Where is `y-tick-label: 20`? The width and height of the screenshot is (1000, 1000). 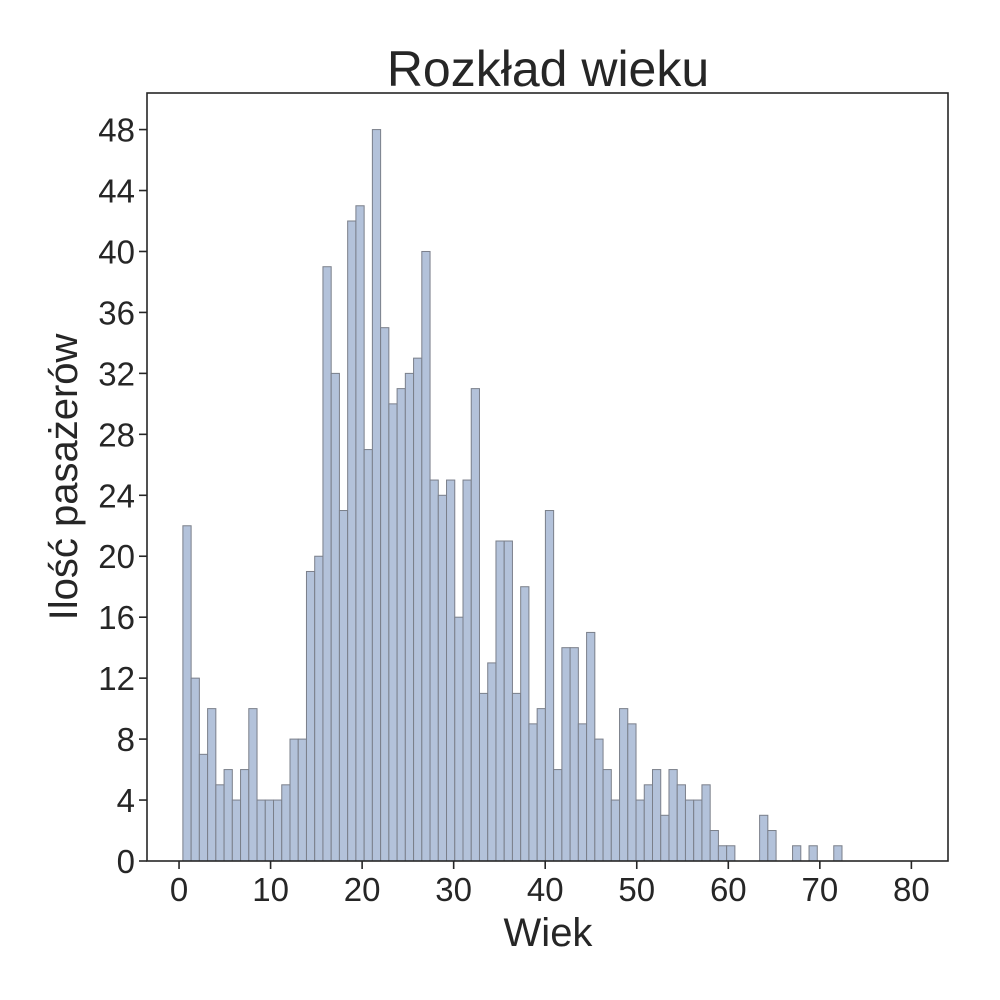
y-tick-label: 20 is located at coordinates (116, 556).